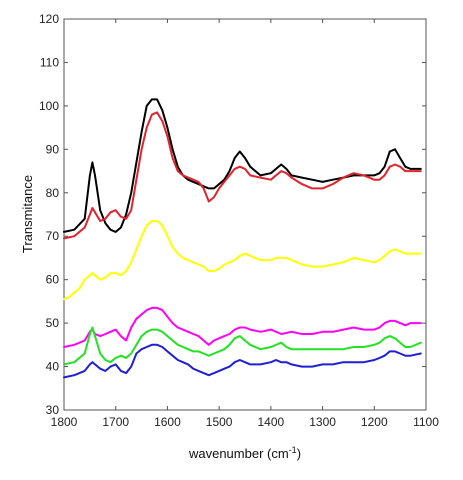  What do you see at coordinates (53, 193) in the screenshot?
I see `y-tick-label: 80` at bounding box center [53, 193].